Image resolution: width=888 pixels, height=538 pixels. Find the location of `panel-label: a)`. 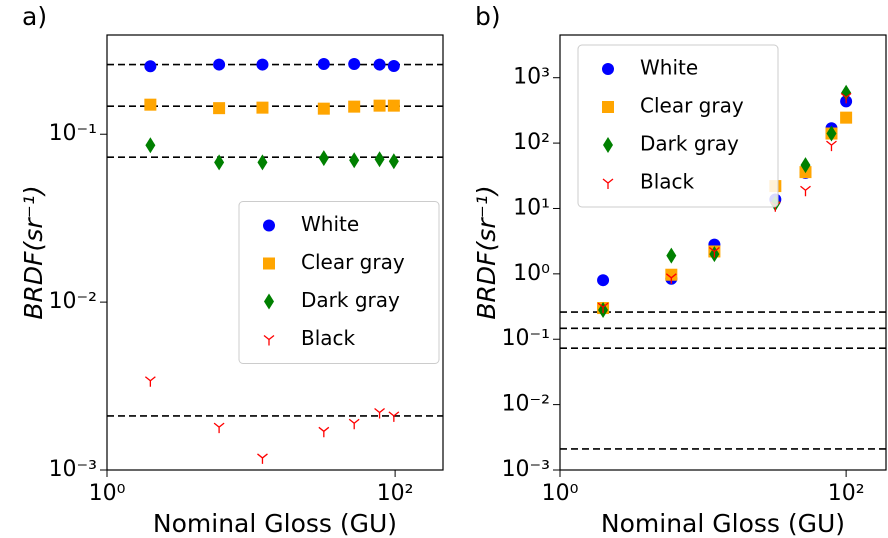

panel-label: a) is located at coordinates (34, 16).